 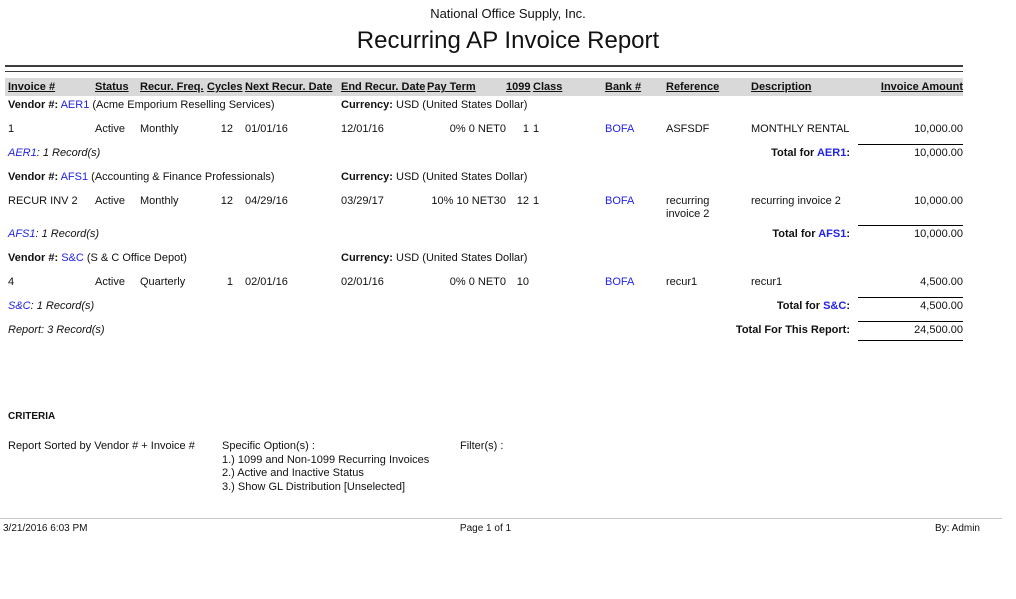 What do you see at coordinates (362, 282) in the screenshot?
I see `cell-end-date: 02/01/16` at bounding box center [362, 282].